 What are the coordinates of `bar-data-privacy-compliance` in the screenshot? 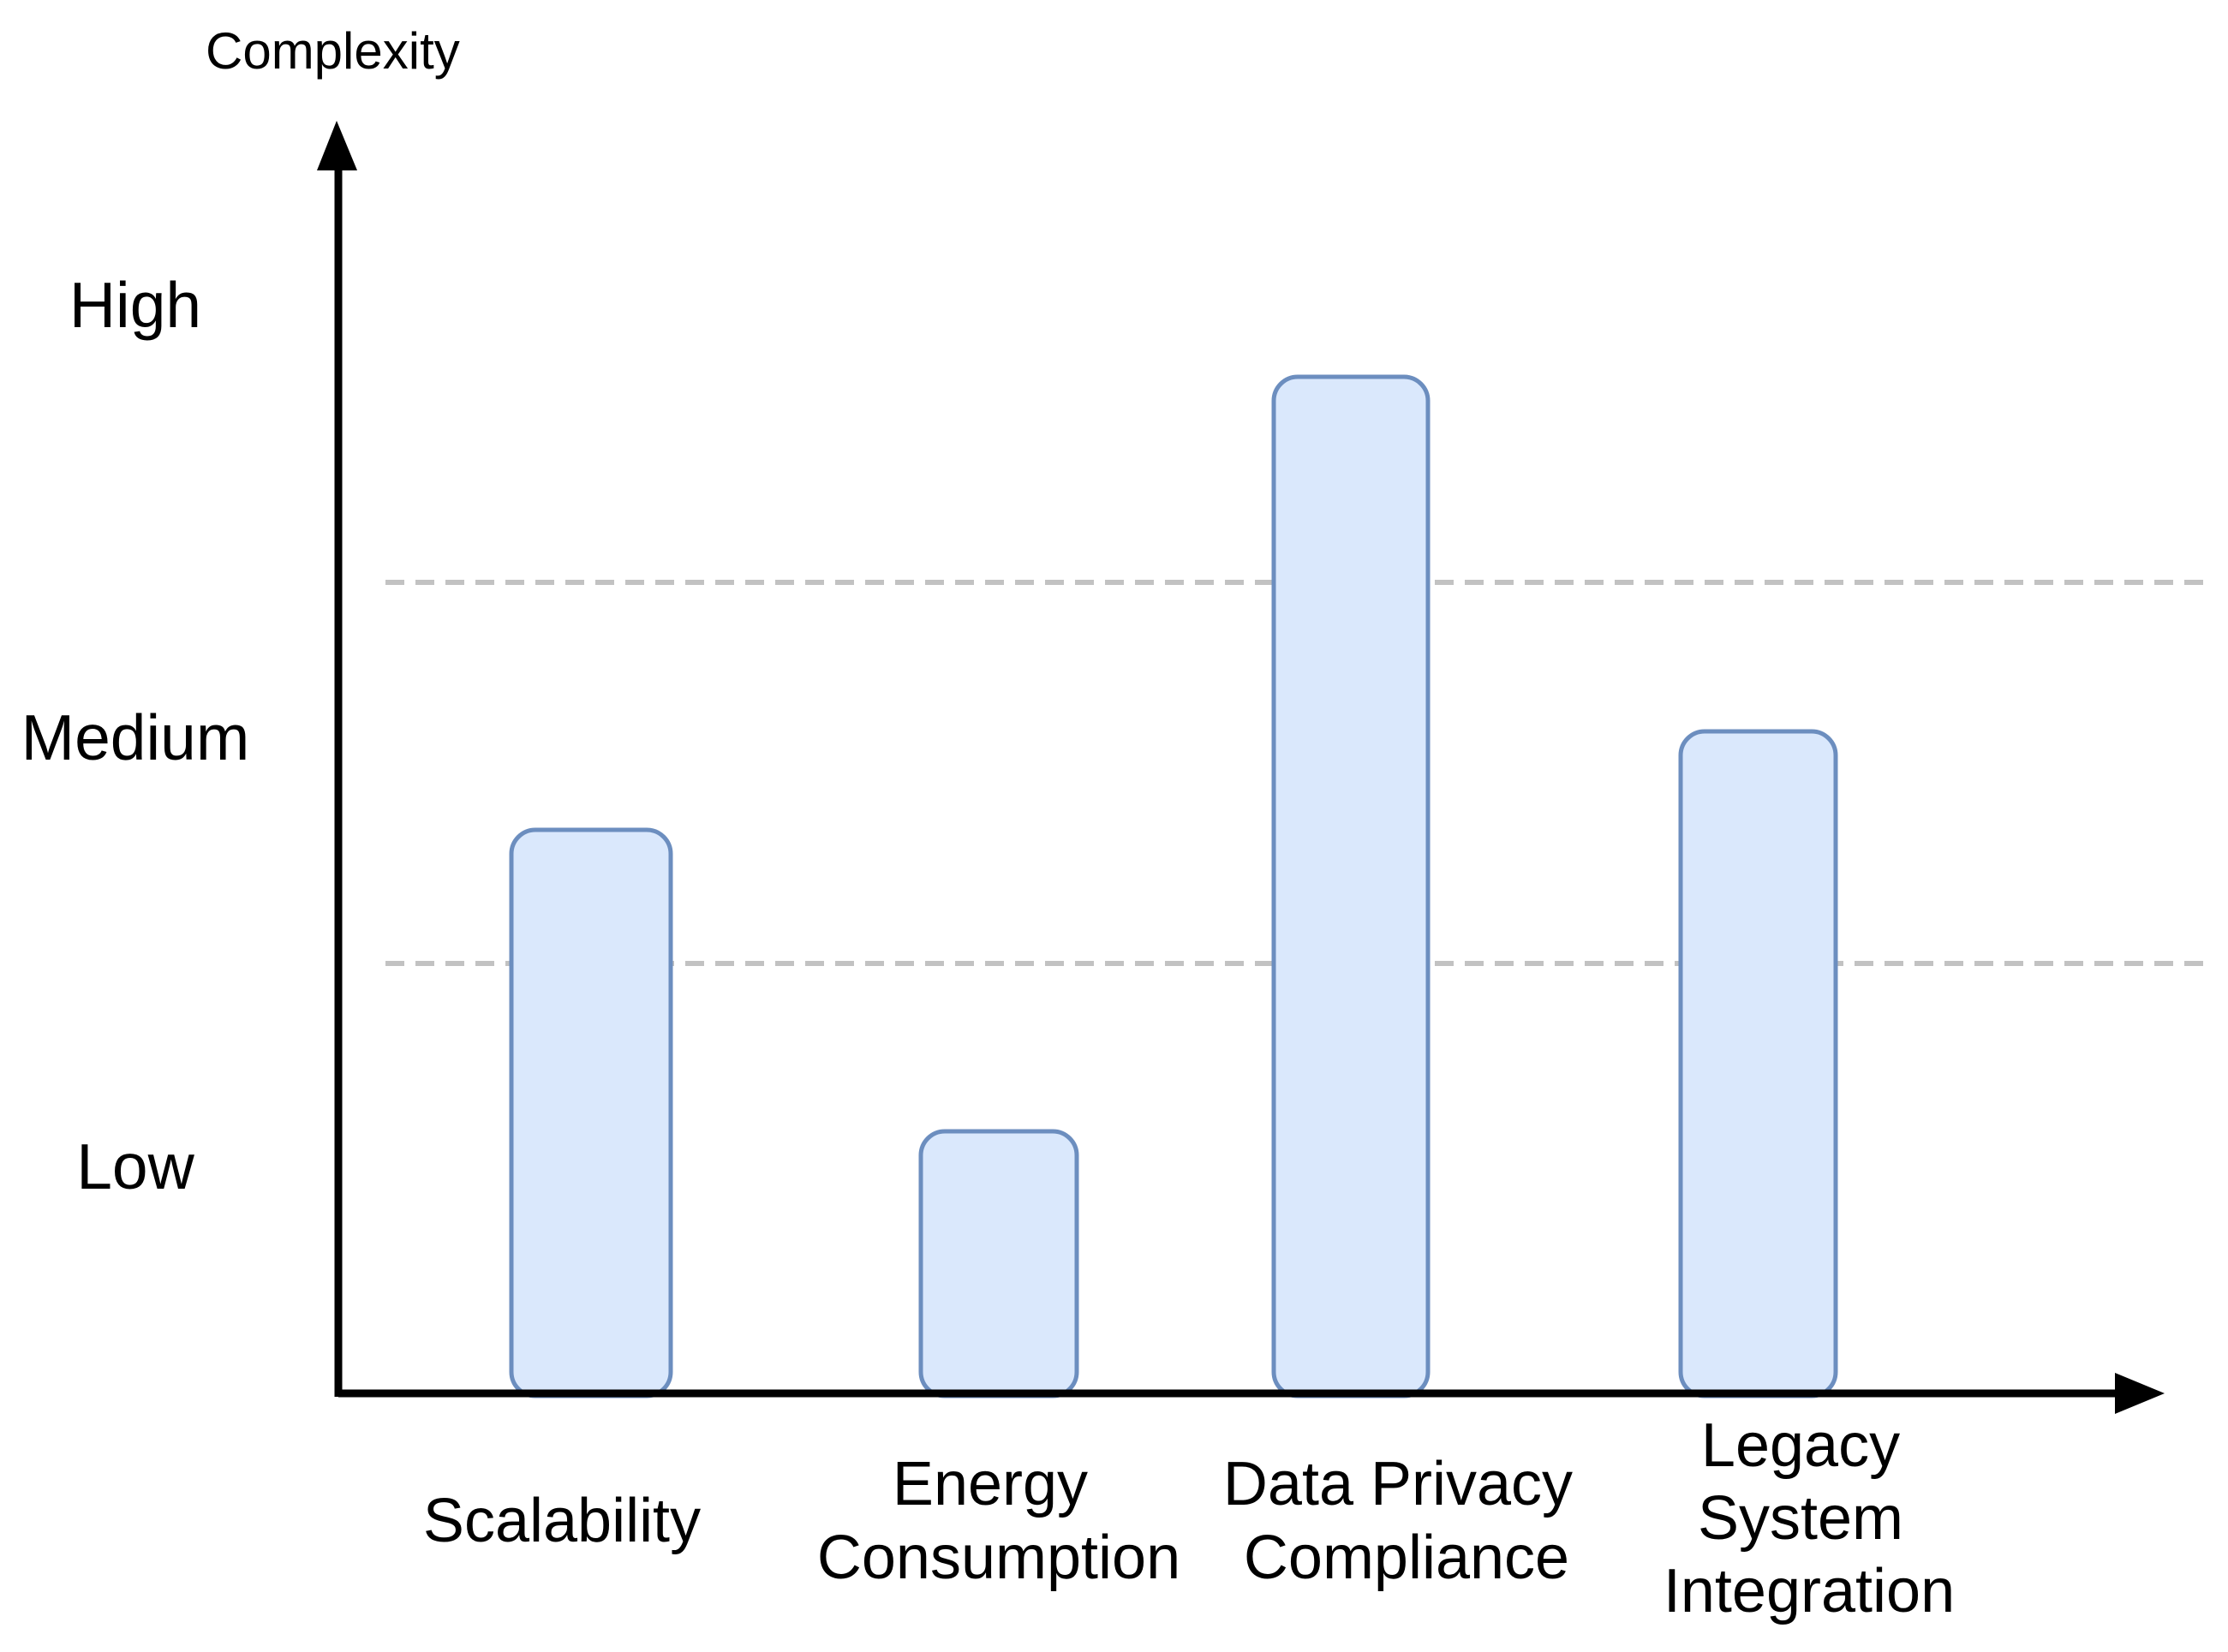 It's located at (1351, 887).